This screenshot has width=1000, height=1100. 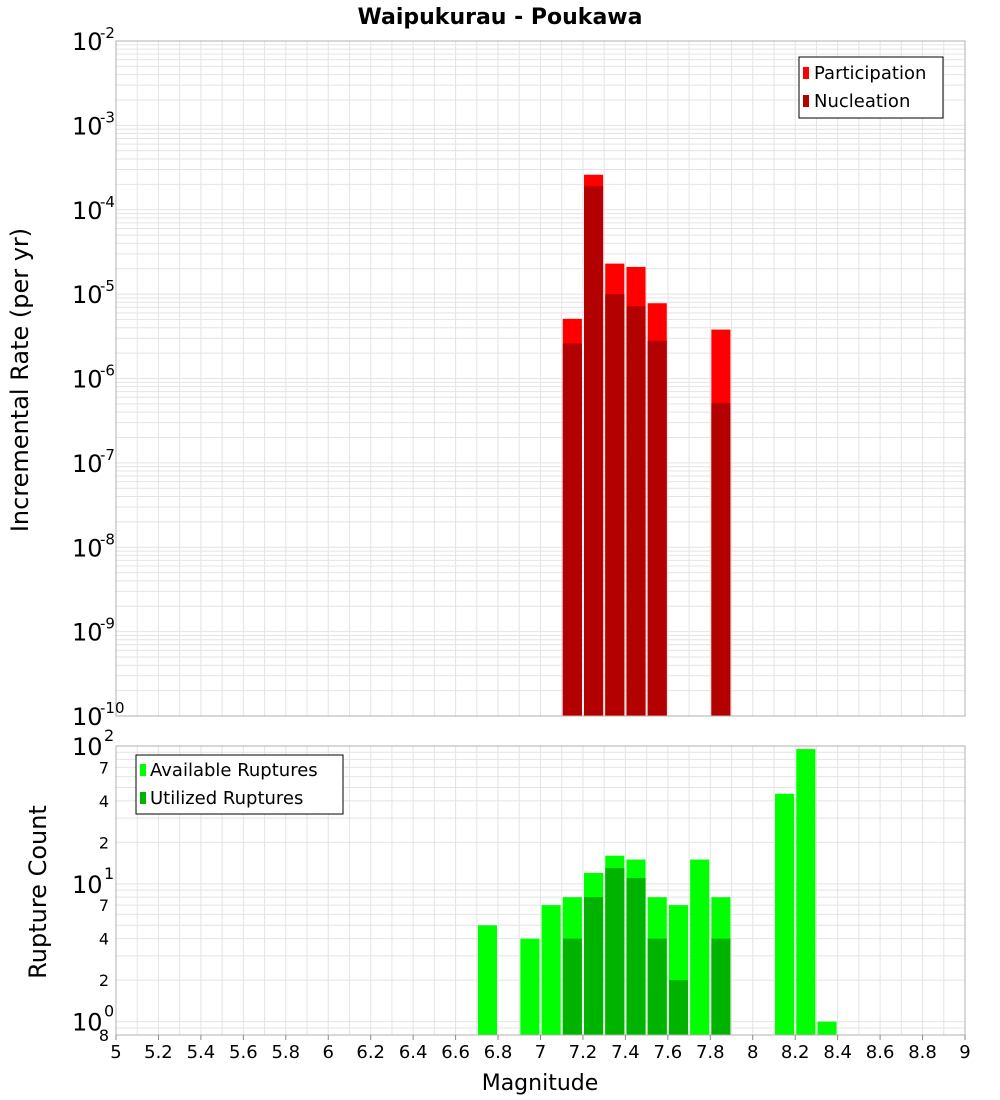 I want to click on top-y-tick-exponent: -8, so click(x=107, y=539).